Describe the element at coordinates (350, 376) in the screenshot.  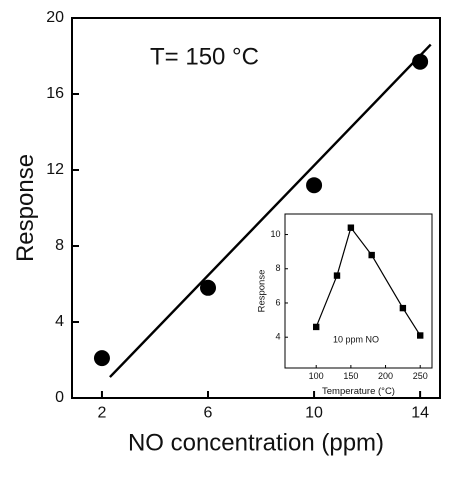
I see `x-tick-label: 150` at that location.